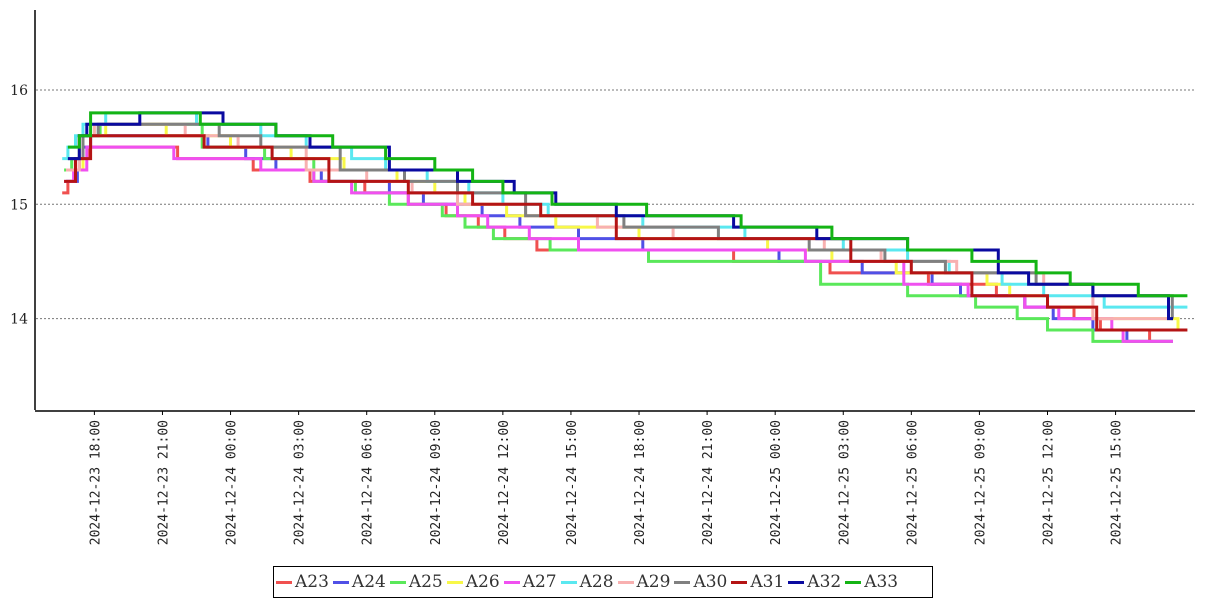 This screenshot has width=1207, height=600. I want to click on x-tick-label: 2024-12-24 18:00, so click(640, 482).